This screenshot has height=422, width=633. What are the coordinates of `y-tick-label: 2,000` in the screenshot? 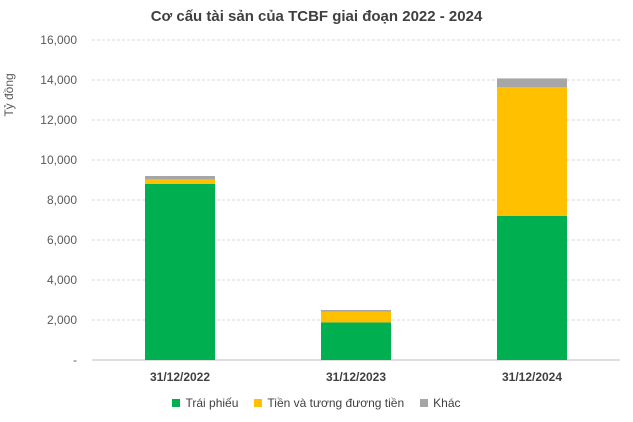 It's located at (62, 320).